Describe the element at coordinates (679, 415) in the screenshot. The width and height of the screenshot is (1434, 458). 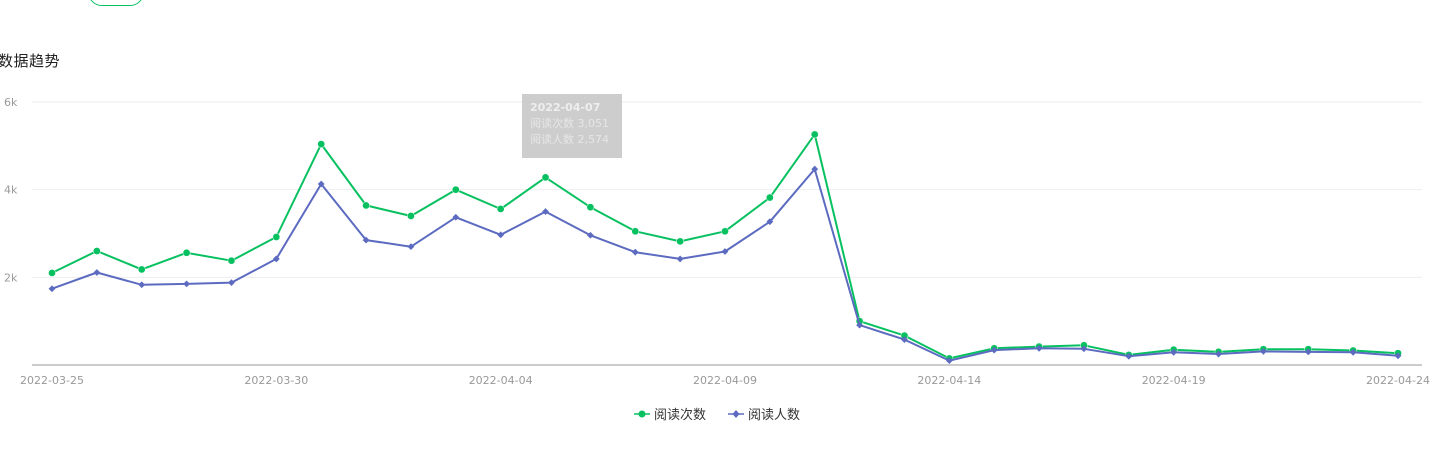
I see `legend-reads-label: 阅读次数` at that location.